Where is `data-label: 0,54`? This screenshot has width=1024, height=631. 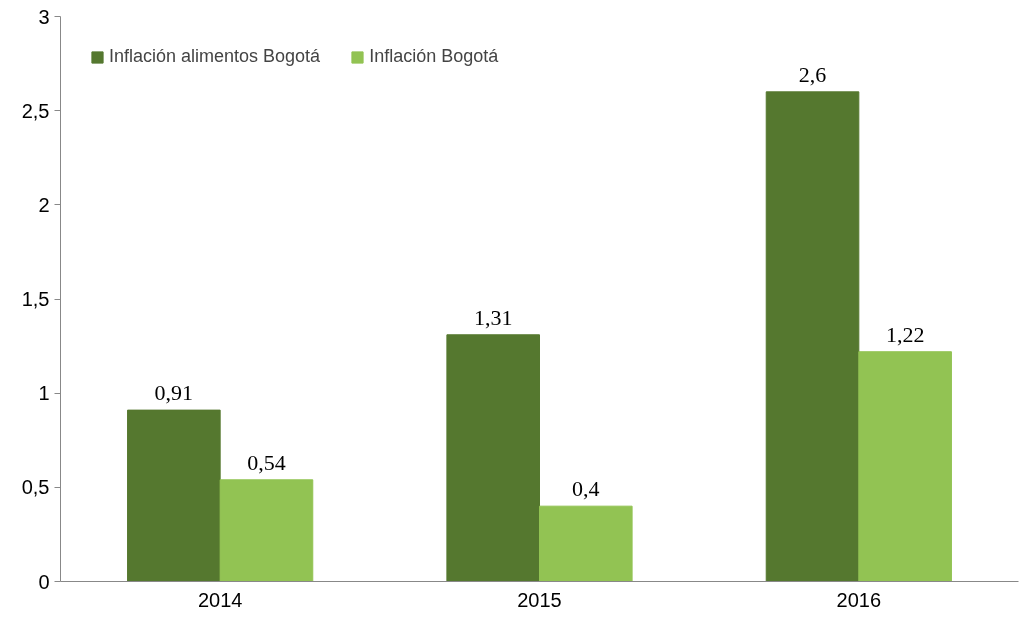
data-label: 0,54 is located at coordinates (266, 462).